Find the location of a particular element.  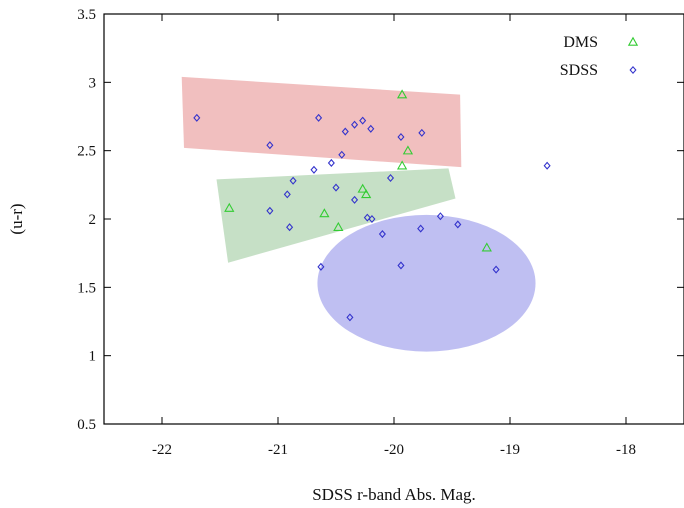

x-axis-label: SDSS r-band Abs. Mag. is located at coordinates (394, 494).